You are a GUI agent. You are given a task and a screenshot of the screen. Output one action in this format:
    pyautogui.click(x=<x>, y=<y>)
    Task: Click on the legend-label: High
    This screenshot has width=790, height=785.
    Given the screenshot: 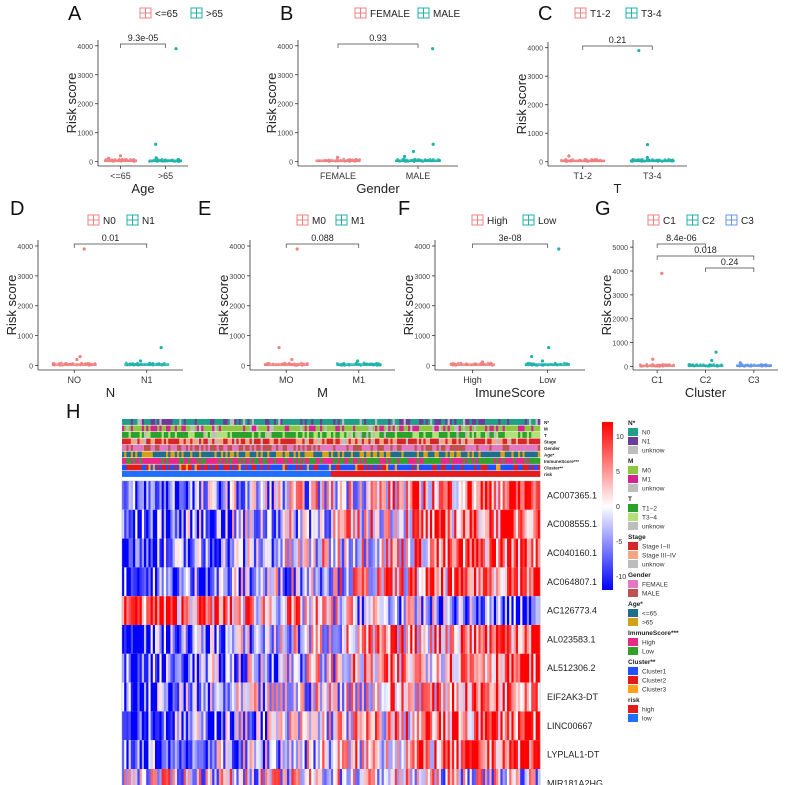 What is the action you would take?
    pyautogui.click(x=497, y=221)
    